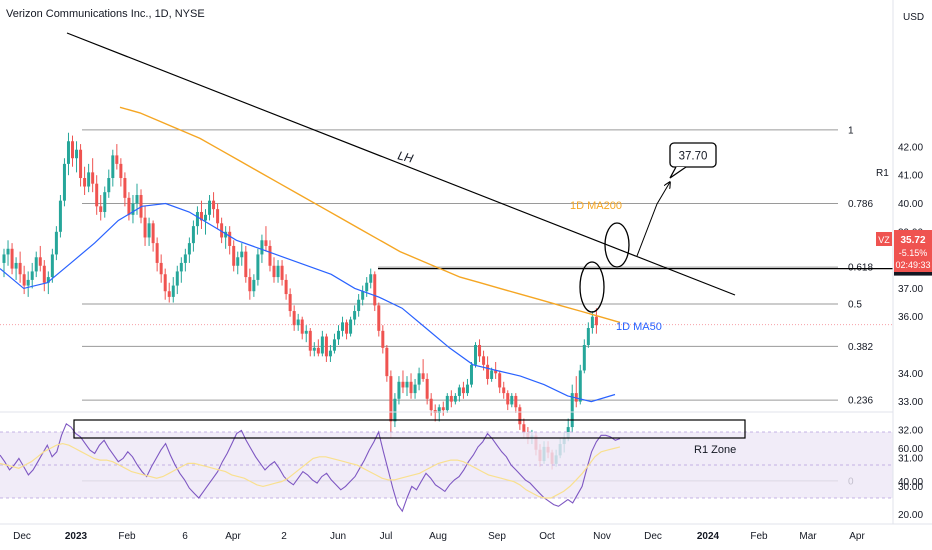 This screenshot has width=932, height=550. Describe the element at coordinates (639, 327) in the screenshot. I see `ma50-label: 1D MA50` at that location.